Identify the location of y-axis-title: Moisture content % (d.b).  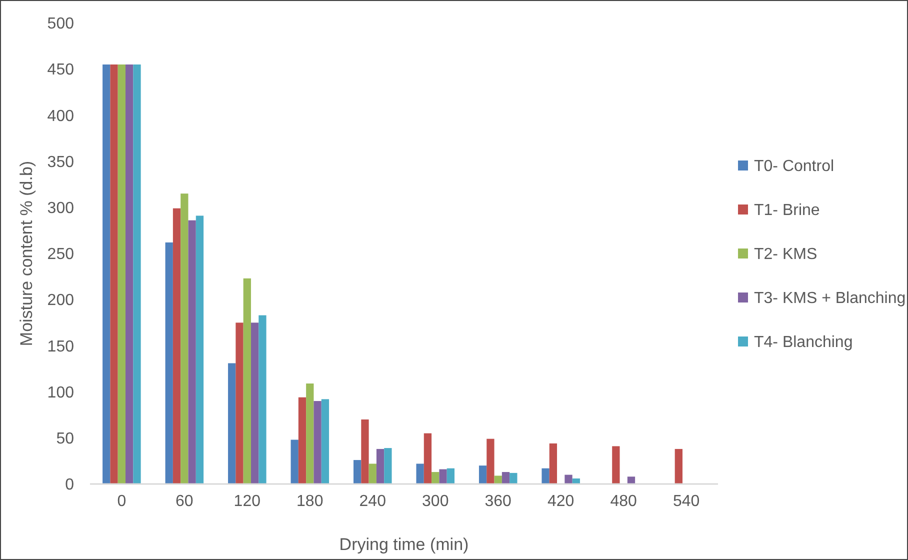
(26, 253).